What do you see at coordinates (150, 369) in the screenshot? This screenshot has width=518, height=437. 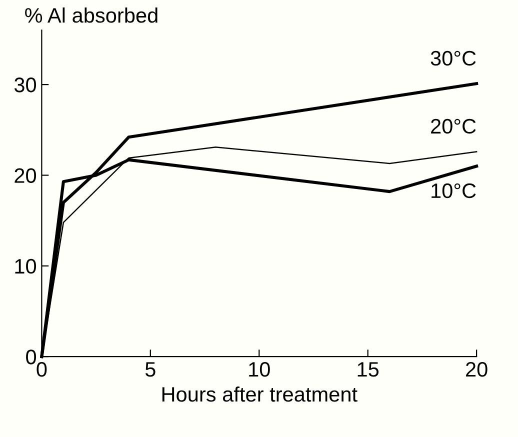 I see `x-tick-label: 5` at bounding box center [150, 369].